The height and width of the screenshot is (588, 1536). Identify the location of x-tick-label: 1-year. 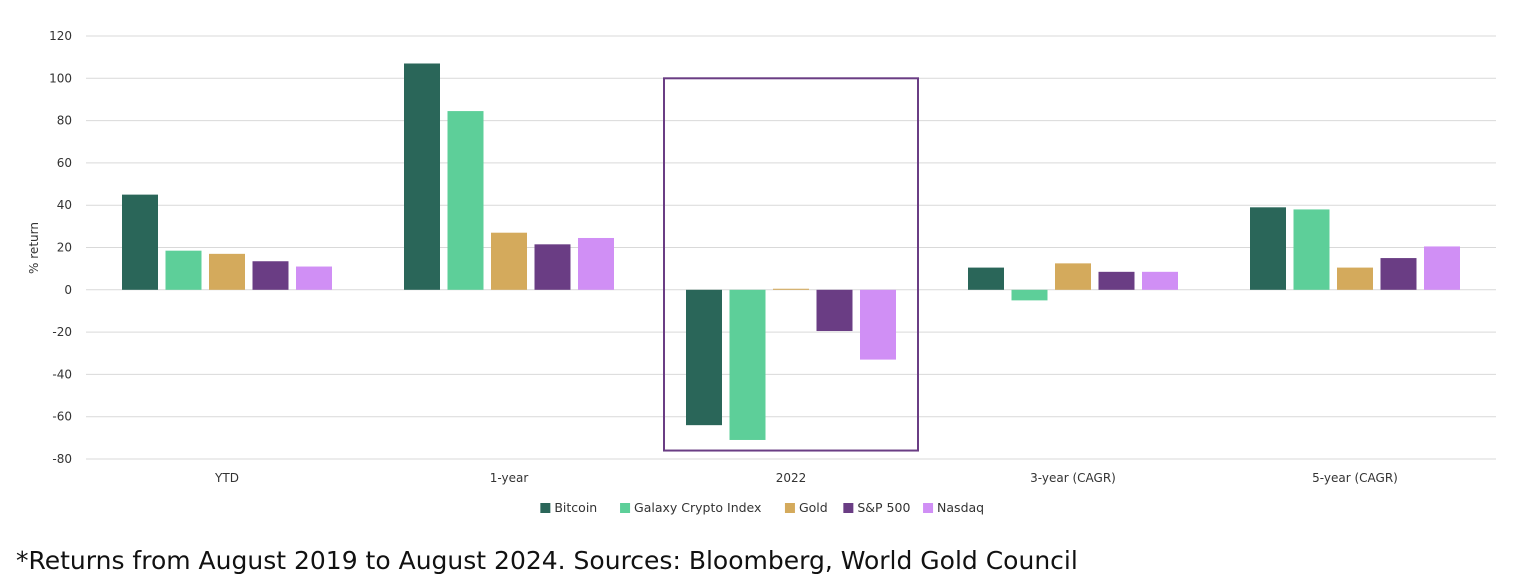
(509, 478).